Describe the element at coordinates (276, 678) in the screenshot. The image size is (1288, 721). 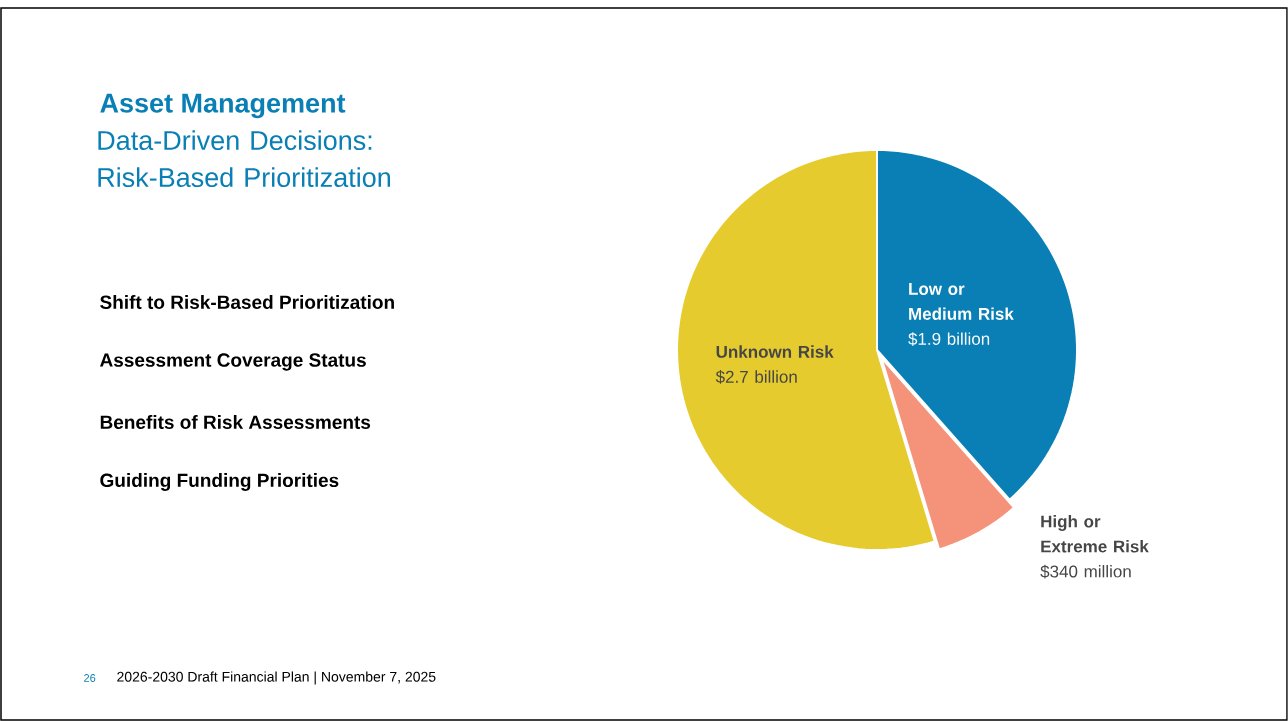
I see `text: 2026-2030 Draft Financial Plan | November 7, 2025` at that location.